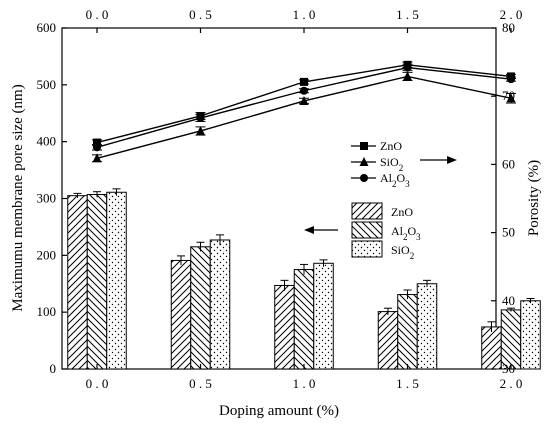 The width and height of the screenshot is (550, 427). Describe the element at coordinates (47, 27) in the screenshot. I see `left-y-tick-label: 600` at that location.